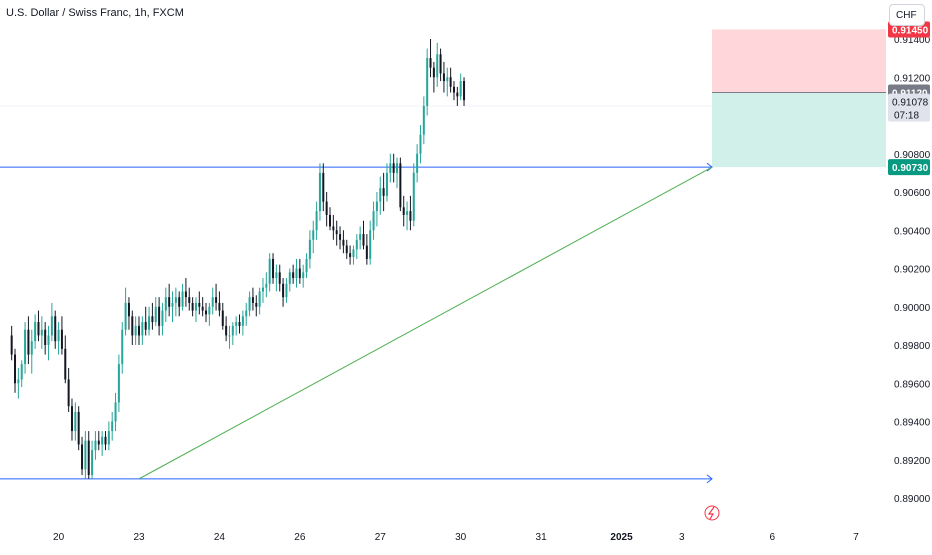 The image size is (932, 555). Describe the element at coordinates (542, 537) in the screenshot. I see `time-tick-label: 31` at that location.